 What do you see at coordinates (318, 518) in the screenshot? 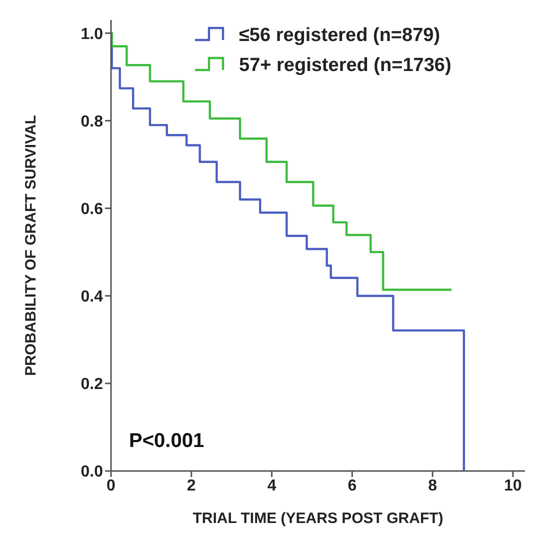
I see `x-axis-title: TRIAL TIME (YEARS POST GRAFT)` at bounding box center [318, 518].